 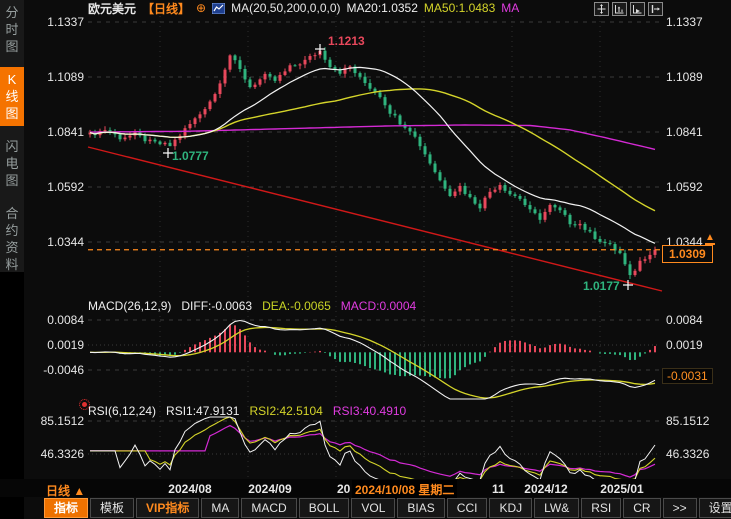 What do you see at coordinates (498, 489) in the screenshot?
I see `date-label-3: 11` at bounding box center [498, 489].